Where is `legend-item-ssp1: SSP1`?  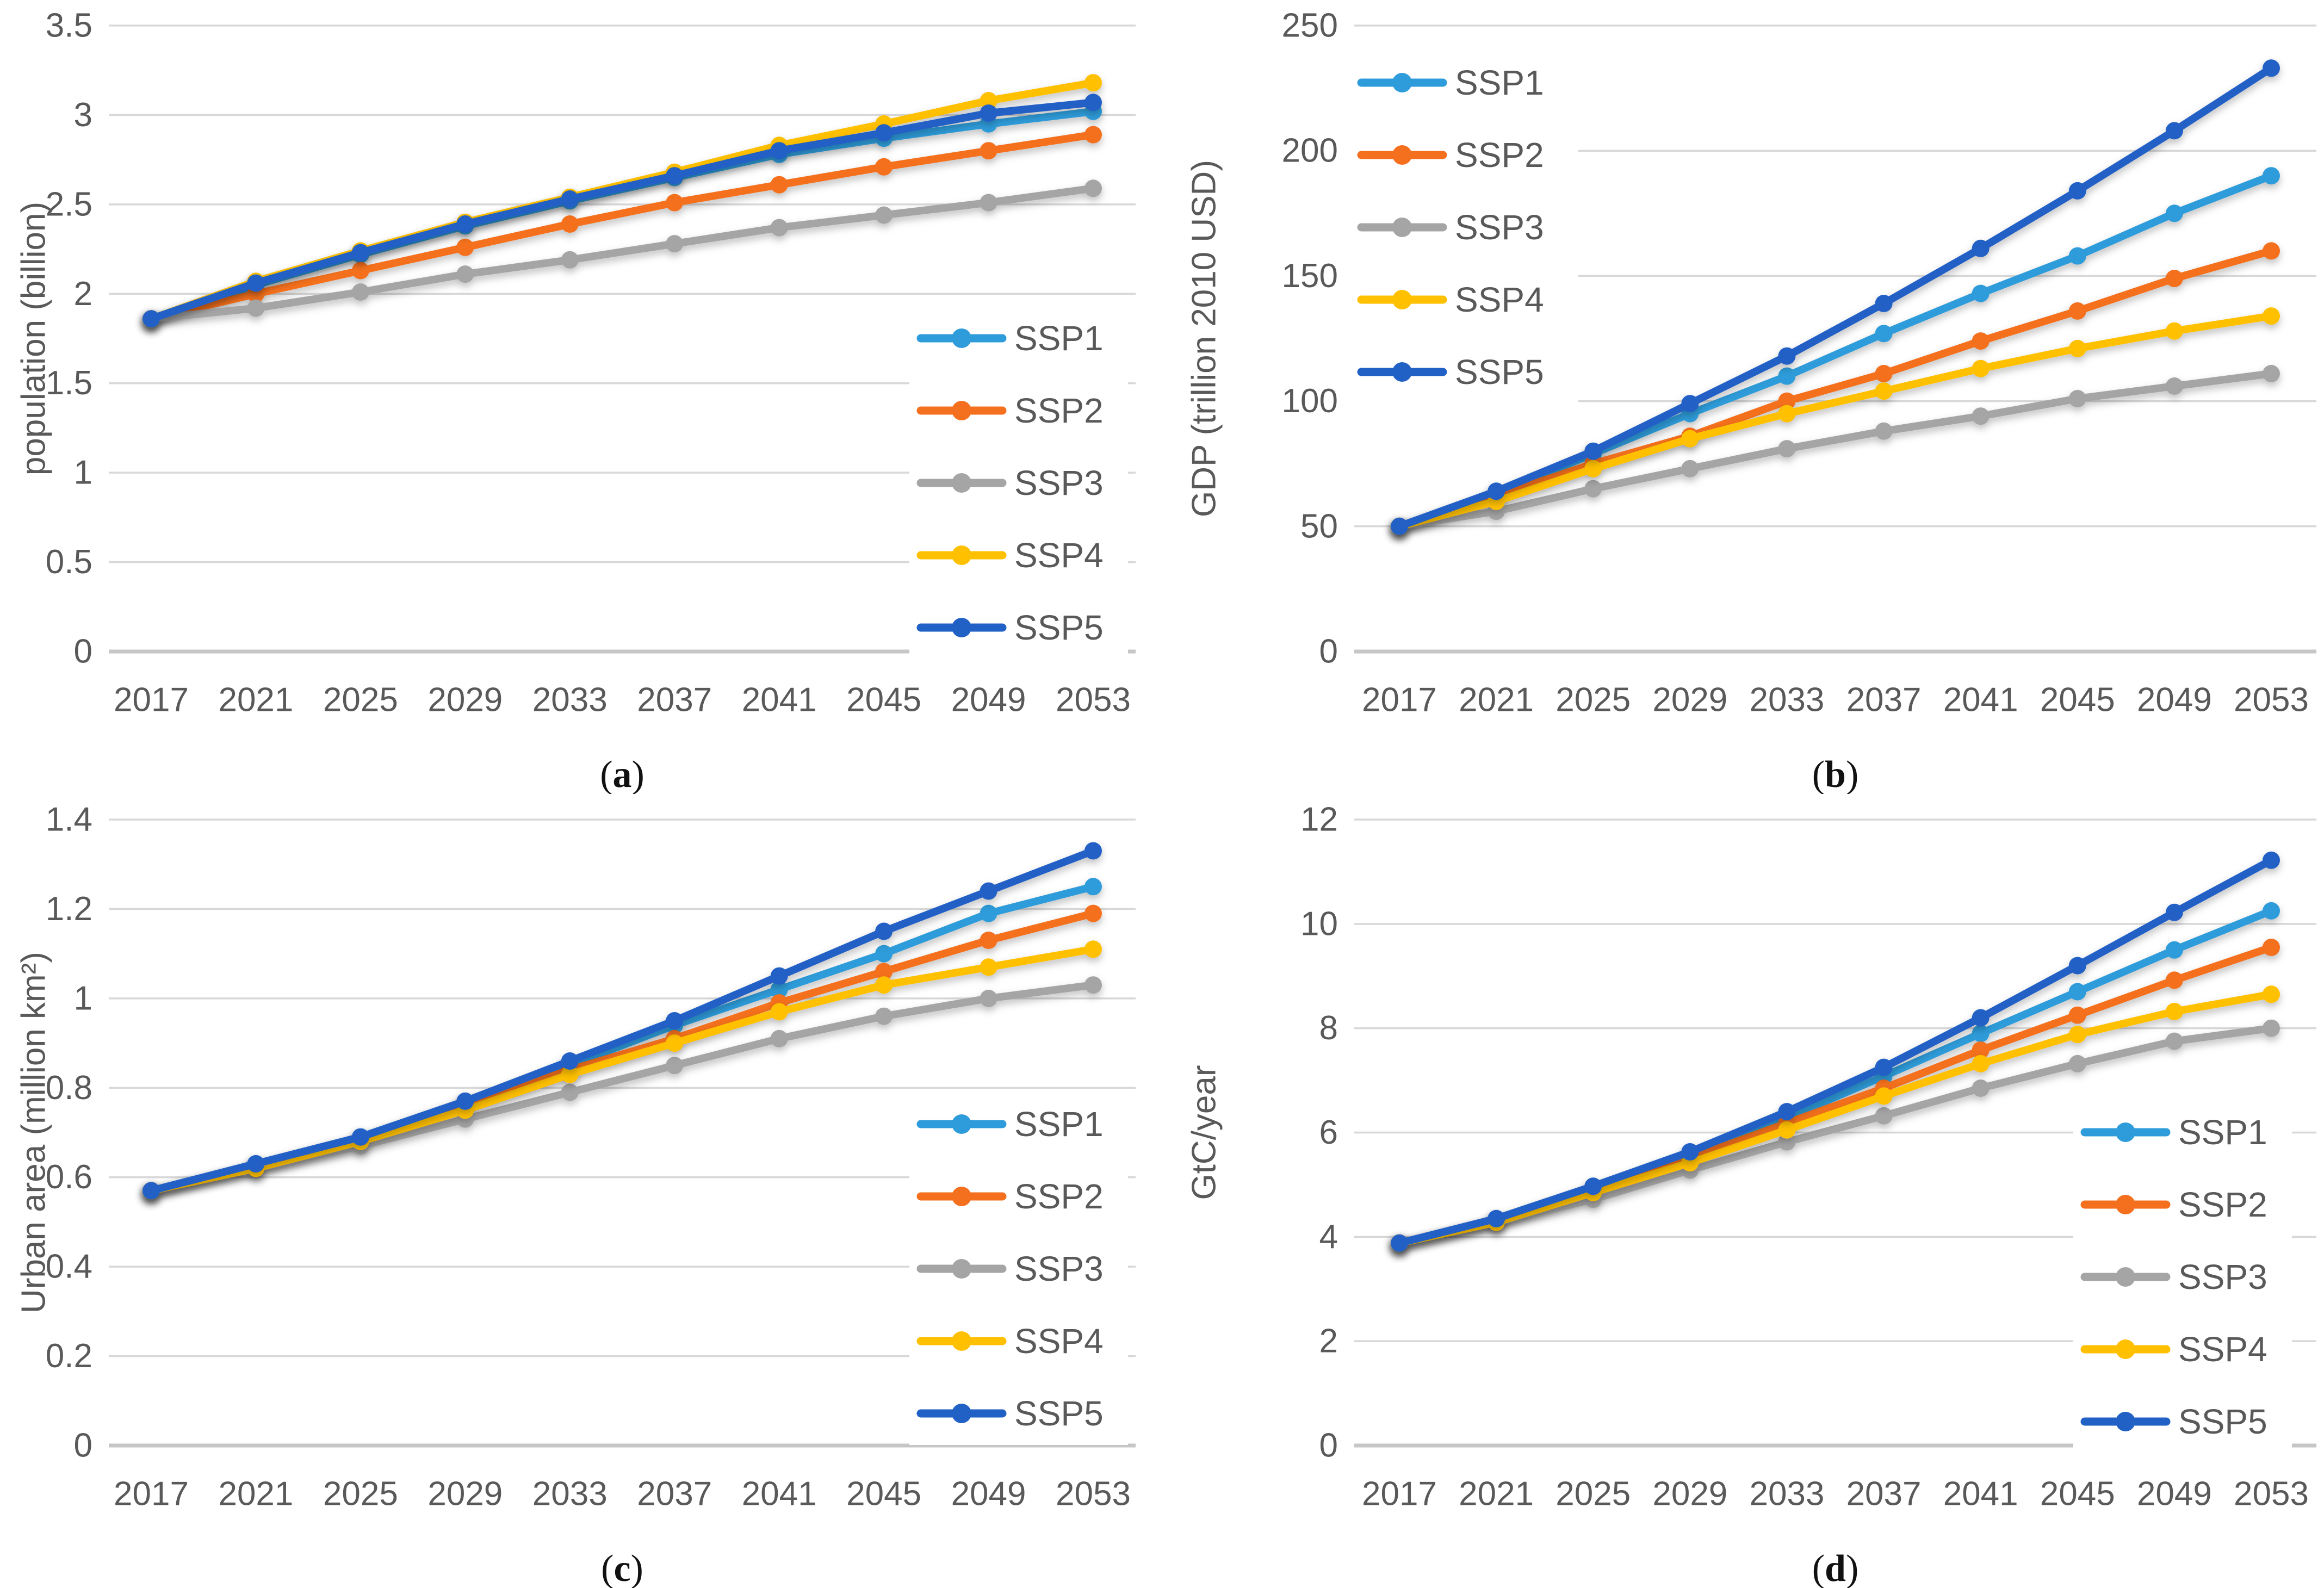
legend-item-ssp1: SSP1 is located at coordinates (1451, 83).